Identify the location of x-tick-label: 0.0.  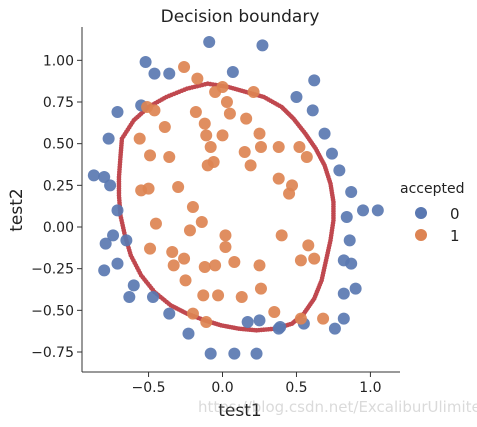
(222, 388).